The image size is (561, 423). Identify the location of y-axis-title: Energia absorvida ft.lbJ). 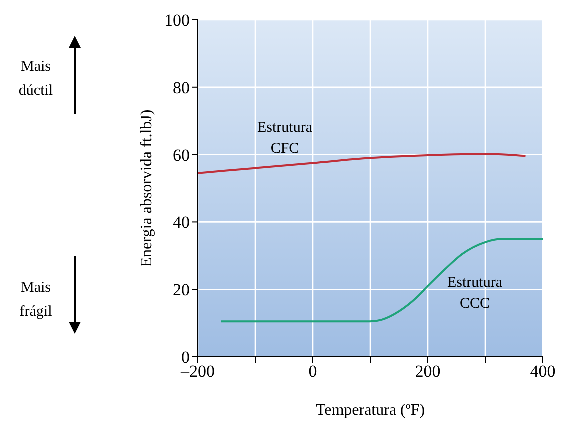
(147, 189).